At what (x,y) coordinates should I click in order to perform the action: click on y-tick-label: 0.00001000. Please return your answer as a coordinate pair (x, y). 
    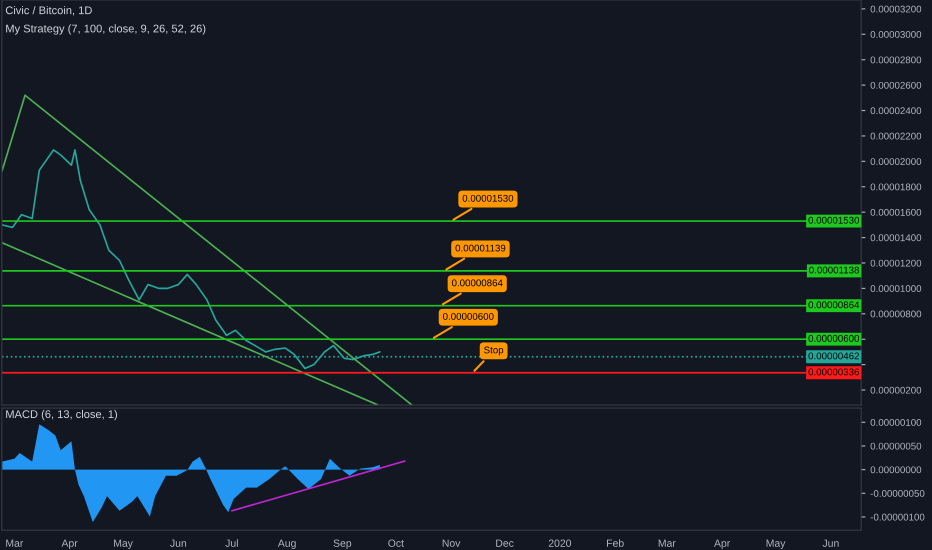
    Looking at the image, I should click on (896, 288).